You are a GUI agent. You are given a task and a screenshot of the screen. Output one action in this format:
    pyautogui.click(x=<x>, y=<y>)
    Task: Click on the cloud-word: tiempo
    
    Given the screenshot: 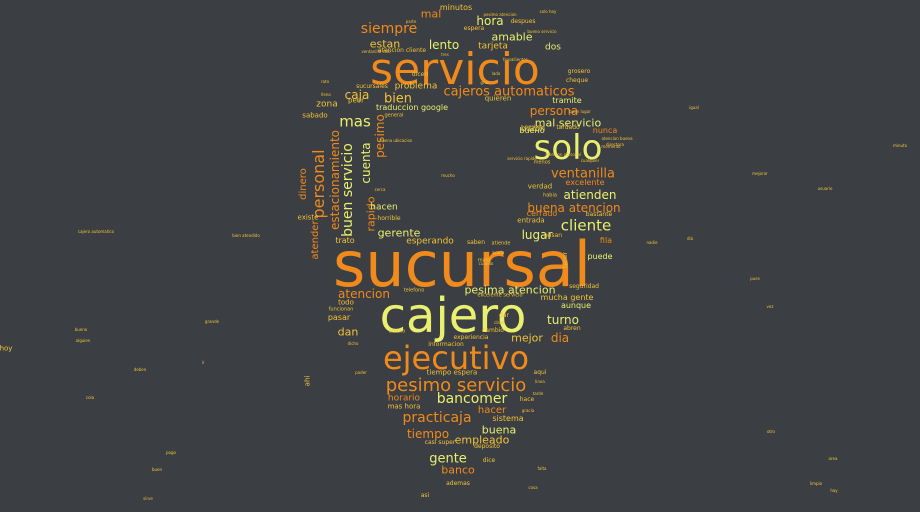 What is the action you would take?
    pyautogui.click(x=428, y=434)
    